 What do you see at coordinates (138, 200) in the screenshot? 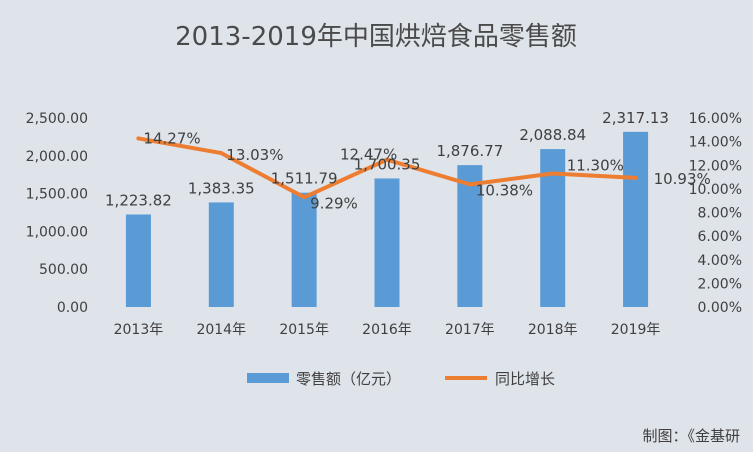
I see `bar-data-label: 1,223.82` at bounding box center [138, 200].